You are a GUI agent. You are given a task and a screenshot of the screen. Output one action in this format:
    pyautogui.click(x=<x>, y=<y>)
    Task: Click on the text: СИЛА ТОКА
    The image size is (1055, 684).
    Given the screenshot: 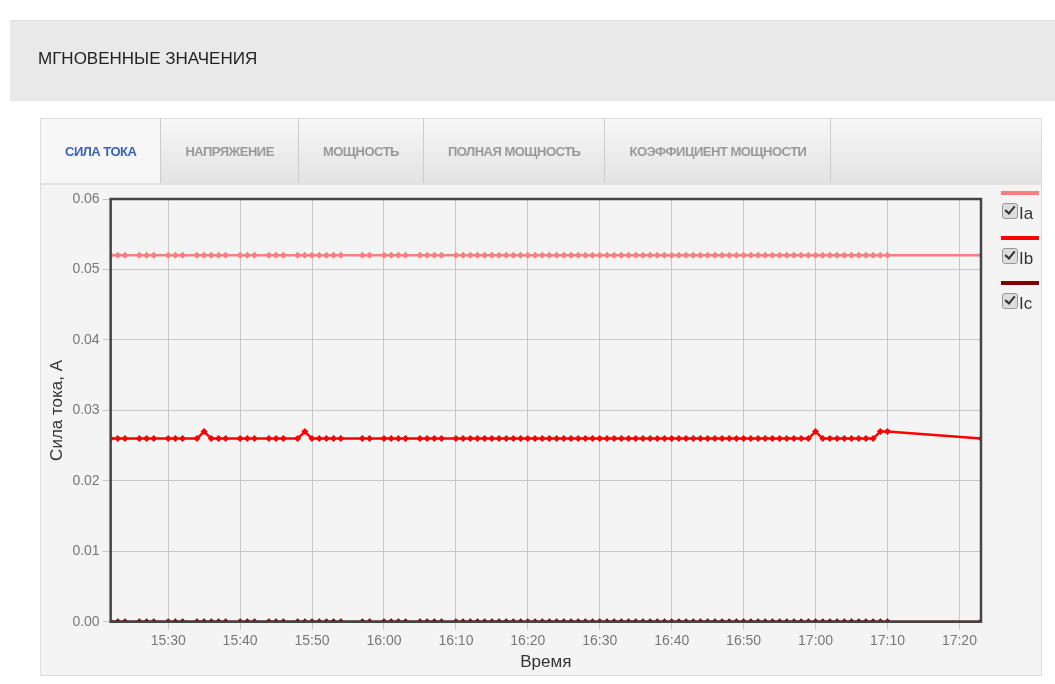 What is the action you would take?
    pyautogui.click(x=101, y=151)
    